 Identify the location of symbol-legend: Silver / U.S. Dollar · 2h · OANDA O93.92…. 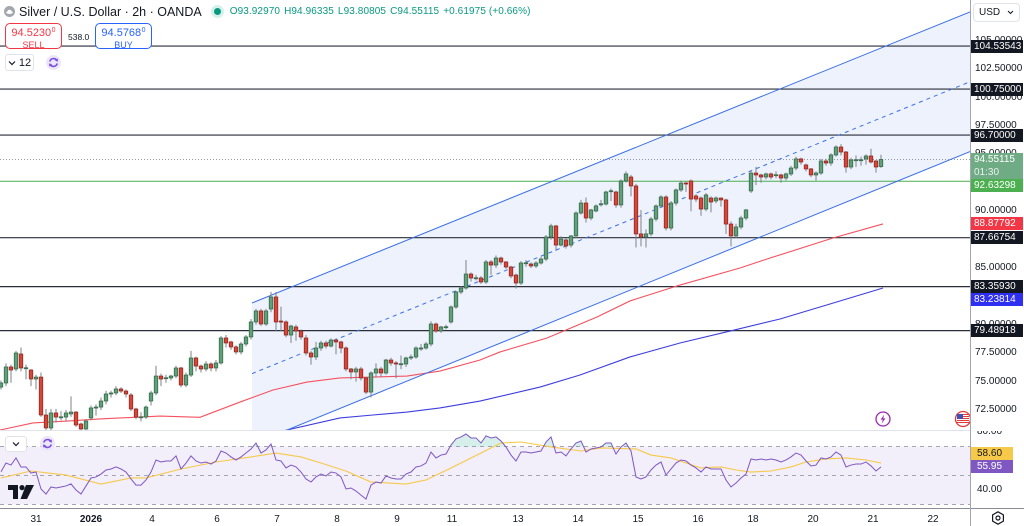
(267, 11).